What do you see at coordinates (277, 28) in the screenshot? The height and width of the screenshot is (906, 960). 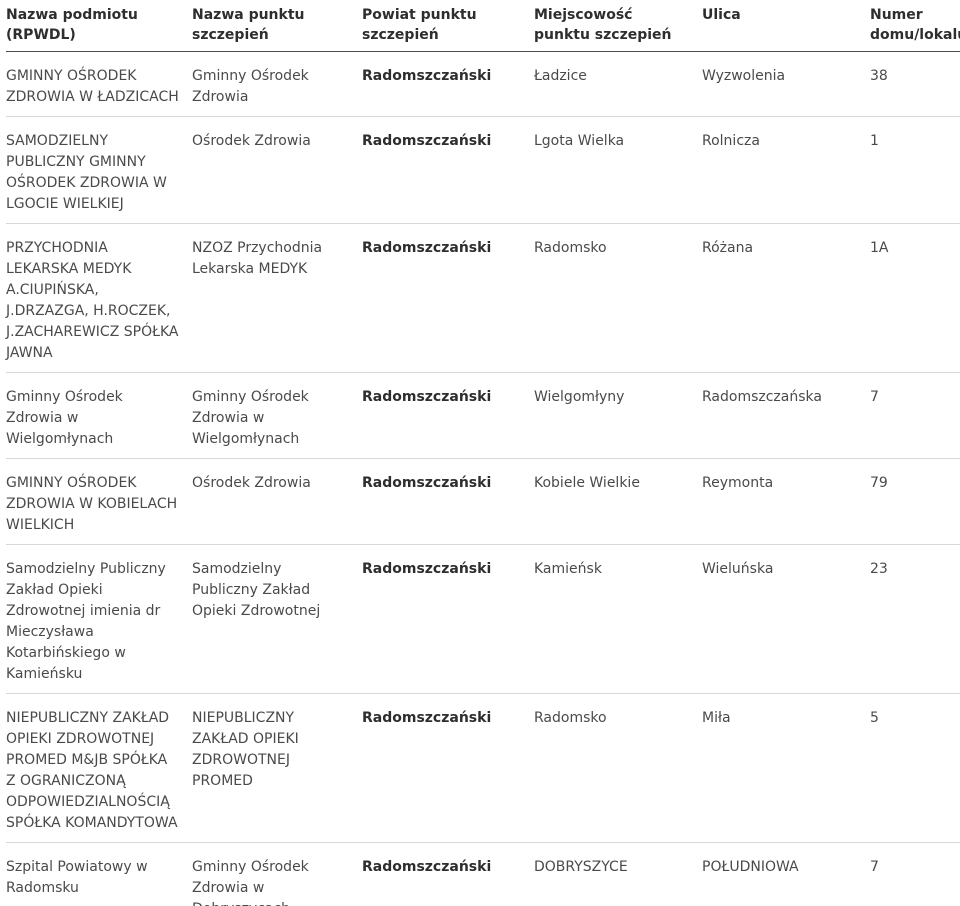 I see `column-header-punkt: Nazwa punktu szczepień` at bounding box center [277, 28].